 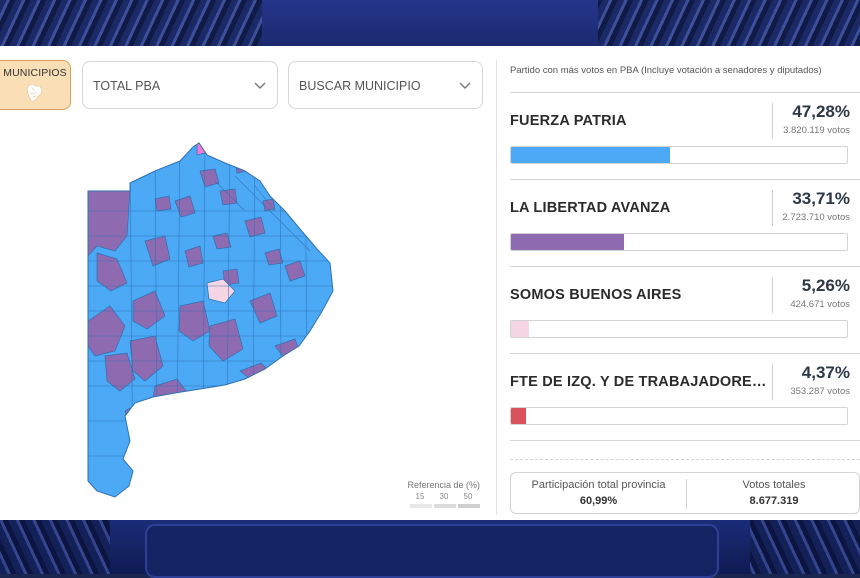 What do you see at coordinates (821, 198) in the screenshot?
I see `party-percentage: 33,71%` at bounding box center [821, 198].